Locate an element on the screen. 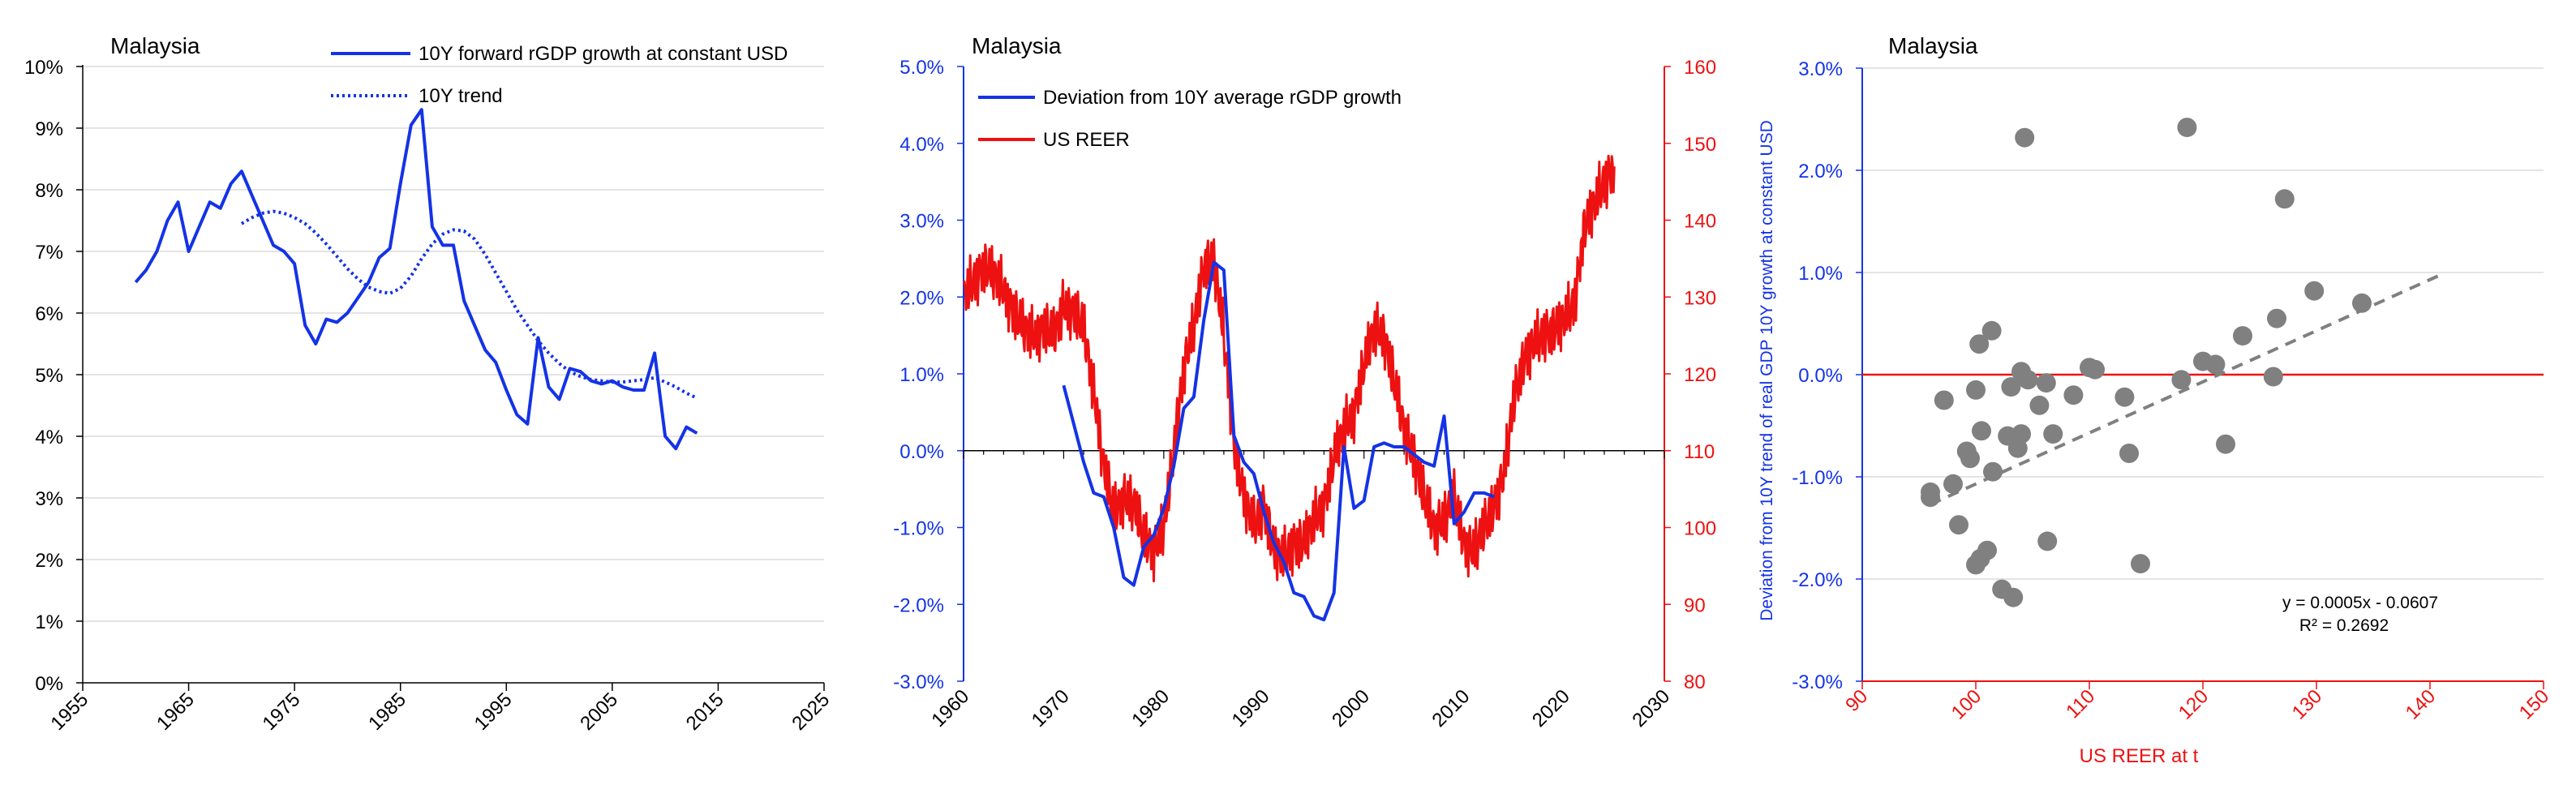 The image size is (2576, 785). p1-x-tick-label: 2025 is located at coordinates (811, 711).